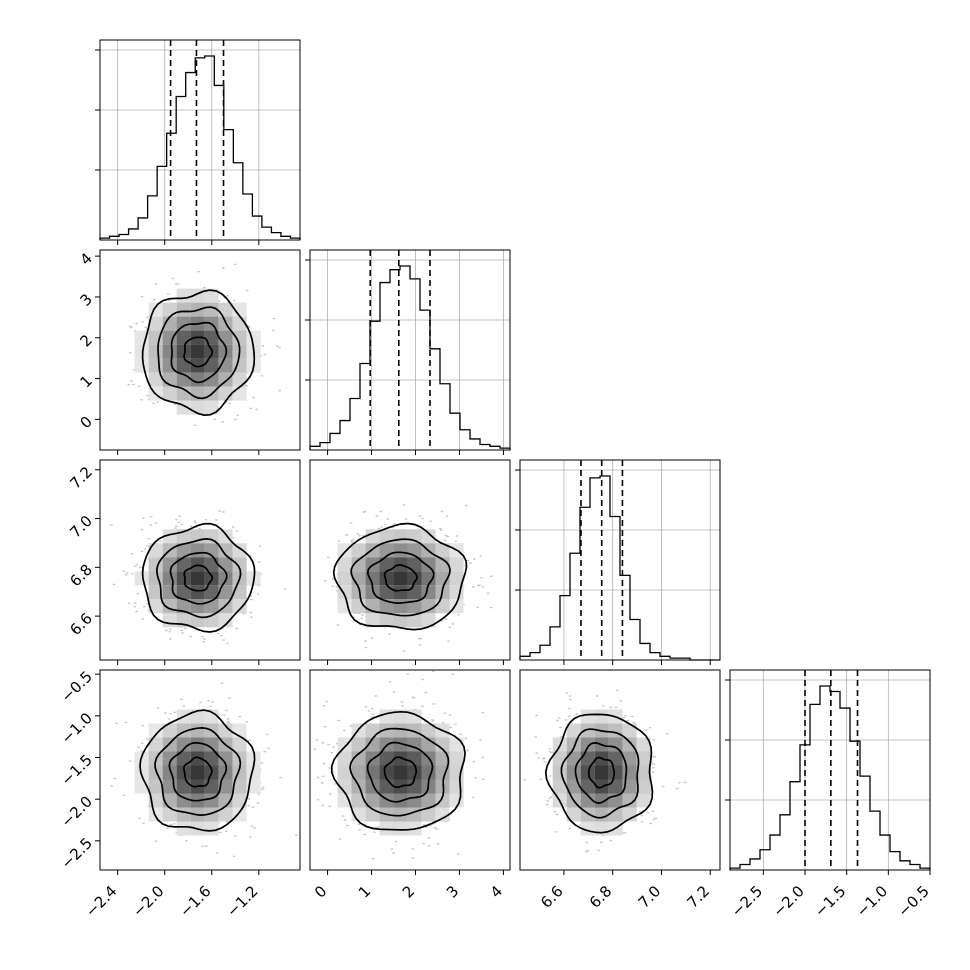 The height and width of the screenshot is (970, 970). Describe the element at coordinates (747, 901) in the screenshot. I see `x-tick-label: −2.5` at that location.